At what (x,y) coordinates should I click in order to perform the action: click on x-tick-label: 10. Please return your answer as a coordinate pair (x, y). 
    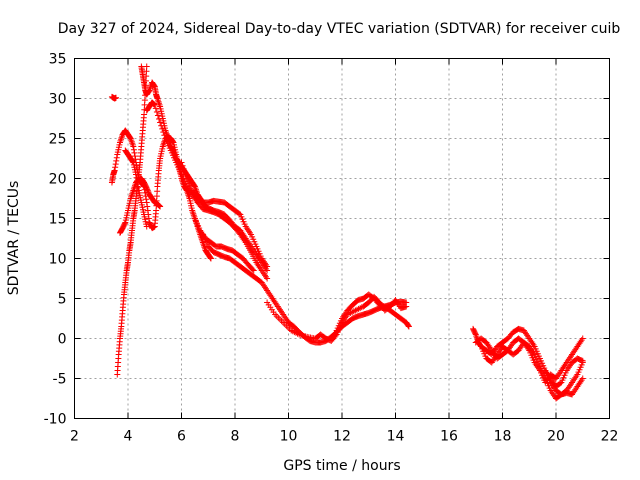
    Looking at the image, I should click on (289, 437).